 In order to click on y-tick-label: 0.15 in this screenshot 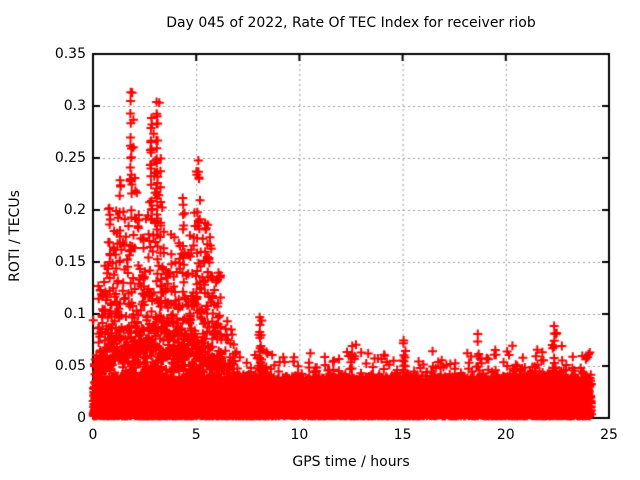, I will do `click(70, 262)`.